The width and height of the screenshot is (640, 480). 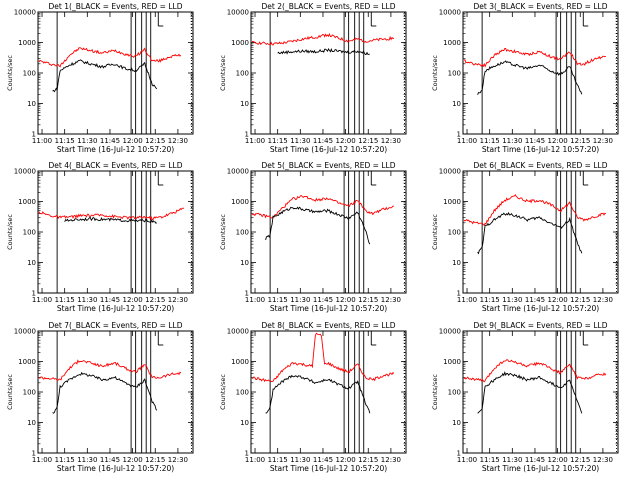 I want to click on chart-title: Det 8(_BLACK = Events, RED = LLD, so click(x=329, y=325).